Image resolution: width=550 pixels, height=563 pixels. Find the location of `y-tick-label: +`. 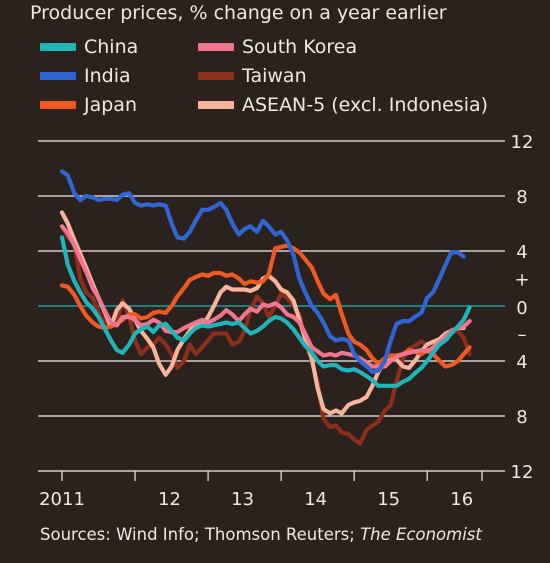

y-tick-label: + is located at coordinates (521, 280).